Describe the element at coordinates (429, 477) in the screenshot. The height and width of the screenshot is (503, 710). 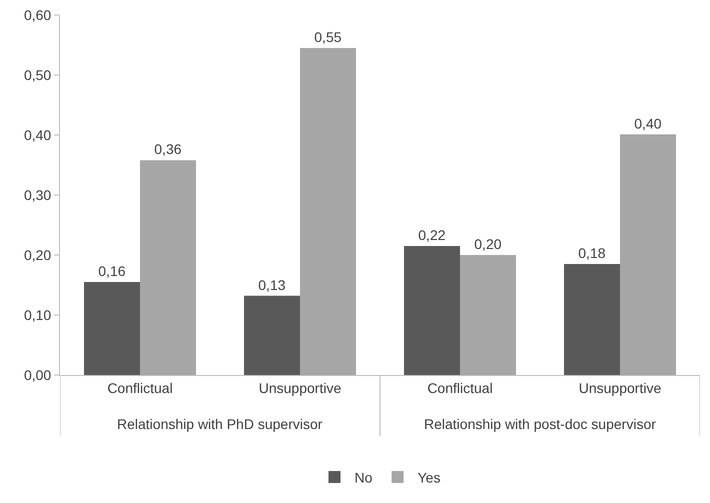
I see `legend-label: Yes` at that location.